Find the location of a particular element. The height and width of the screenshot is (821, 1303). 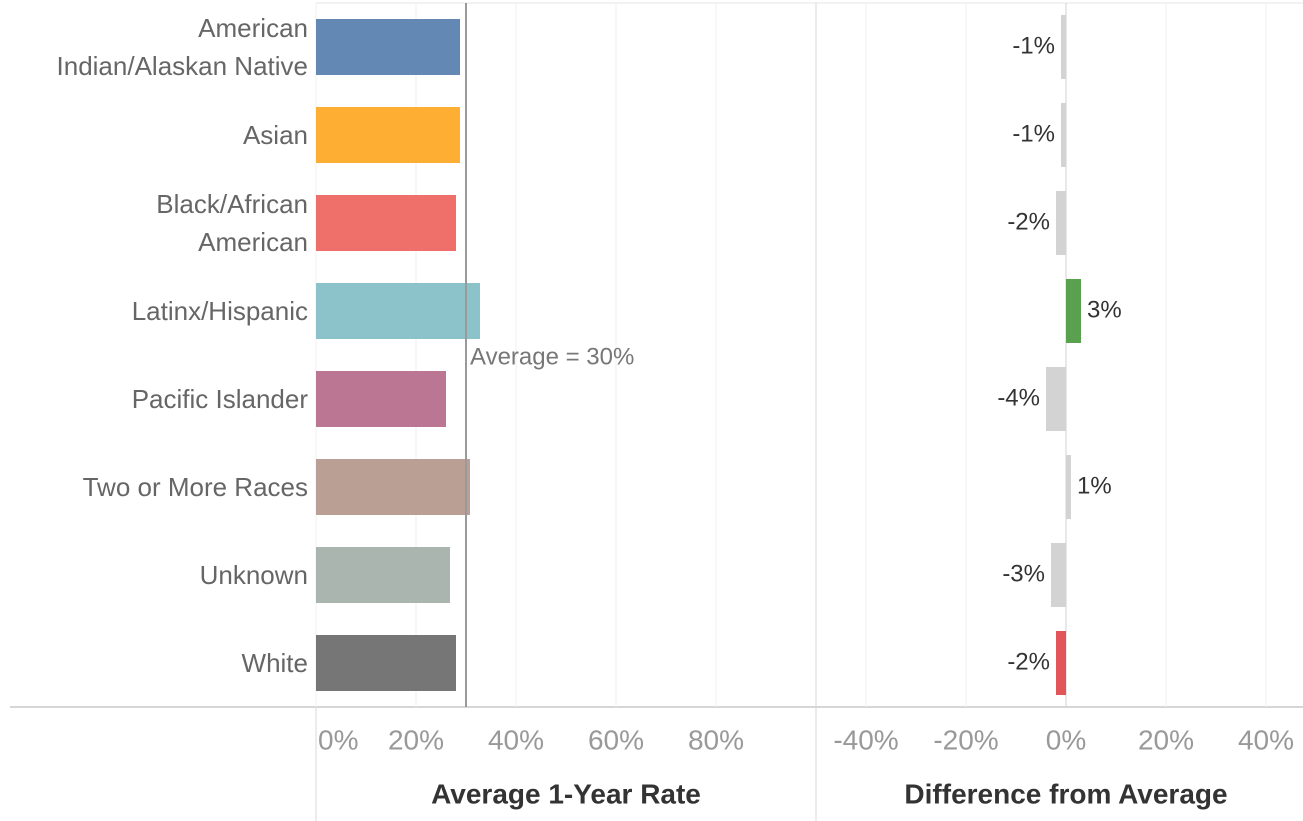

data-label: 1% is located at coordinates (1094, 485).